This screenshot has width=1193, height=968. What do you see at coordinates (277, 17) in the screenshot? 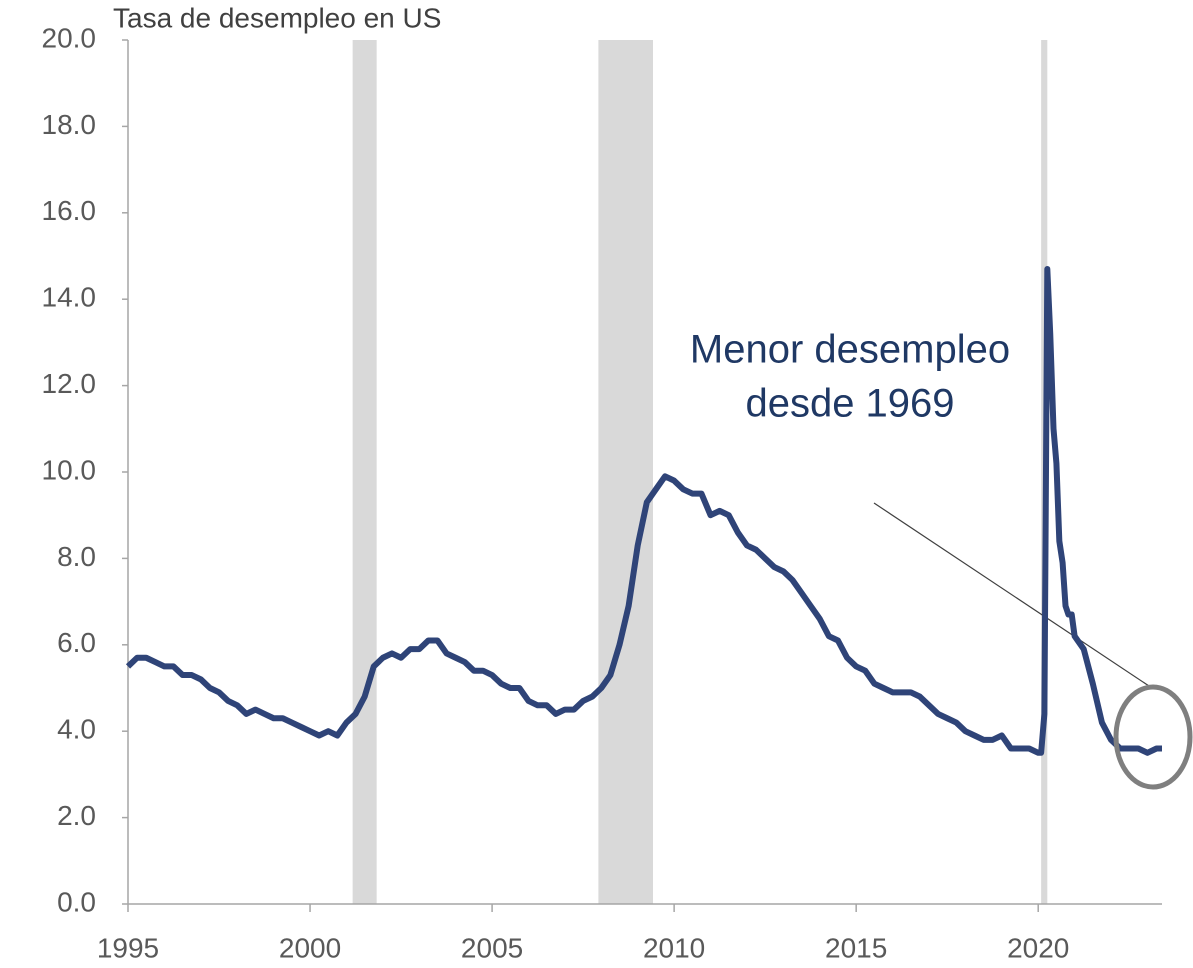
I see `chart-title: Tasa de desempleo en US` at bounding box center [277, 17].